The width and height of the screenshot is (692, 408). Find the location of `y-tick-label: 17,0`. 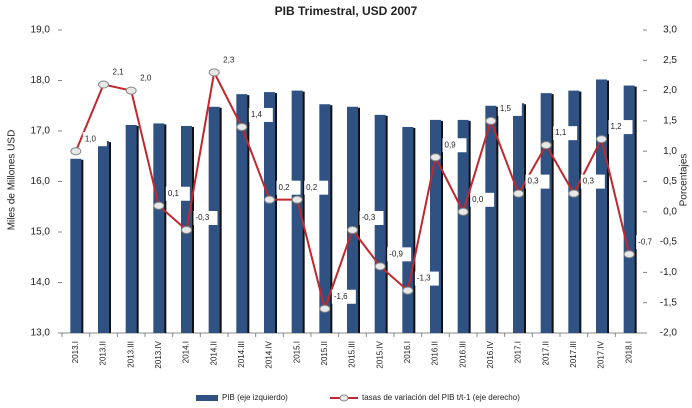

y-tick-label: 17,0 is located at coordinates (41, 131).